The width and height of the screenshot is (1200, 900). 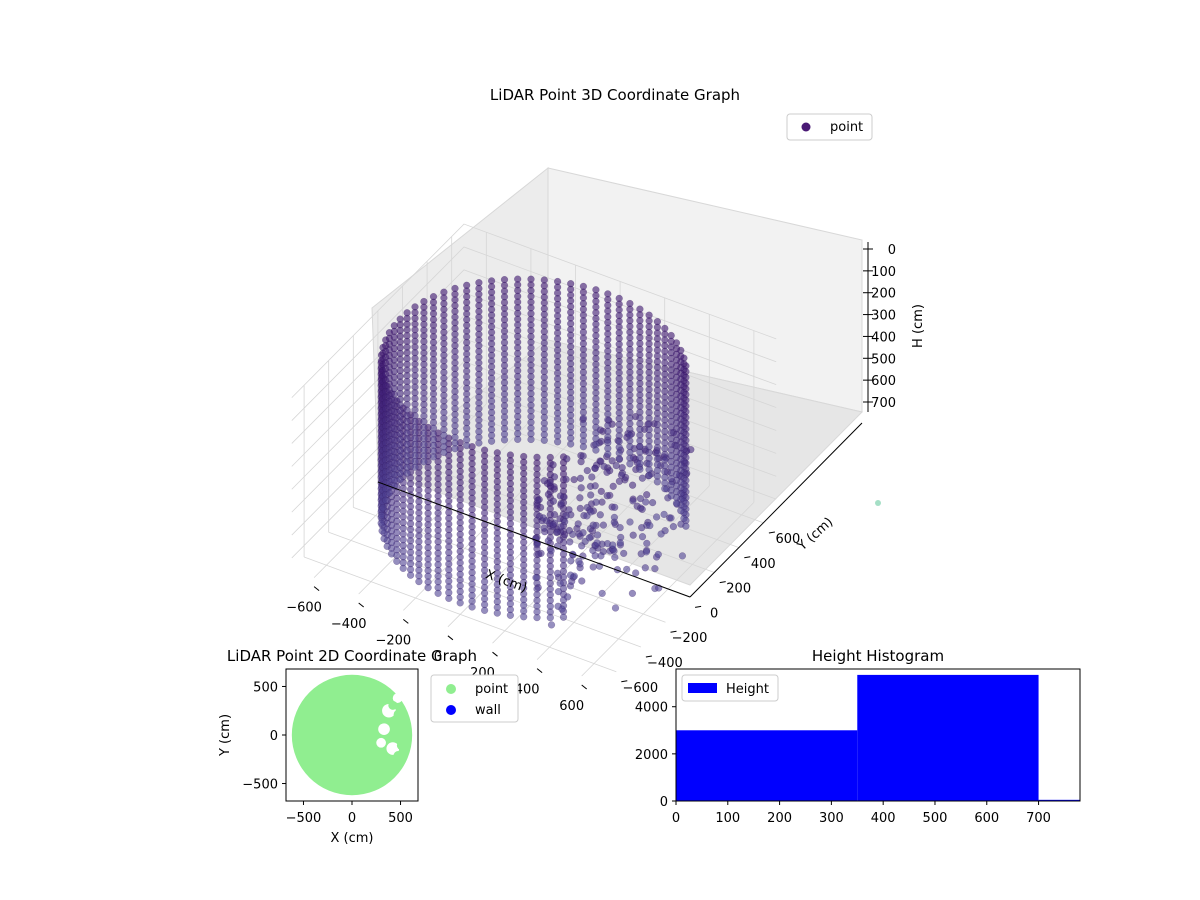 What do you see at coordinates (883, 403) in the screenshot?
I see `z-tick-label-3d: 700` at bounding box center [883, 403].